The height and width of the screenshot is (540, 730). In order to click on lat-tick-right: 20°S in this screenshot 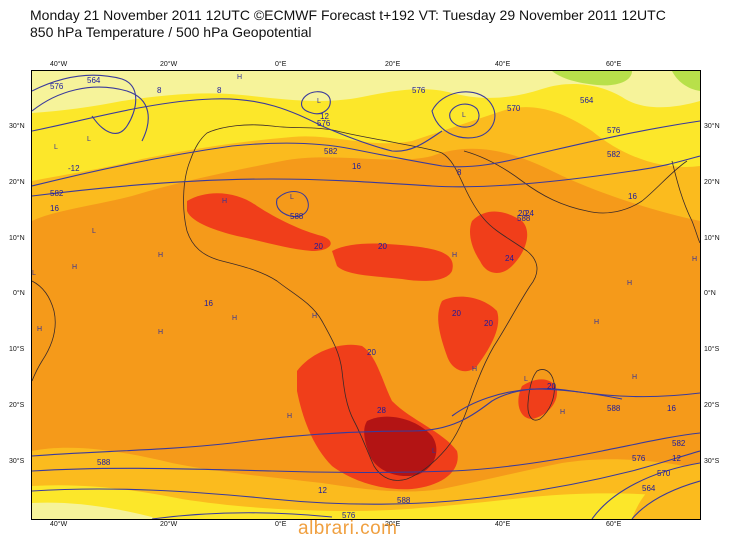, I will do `click(712, 405)`.